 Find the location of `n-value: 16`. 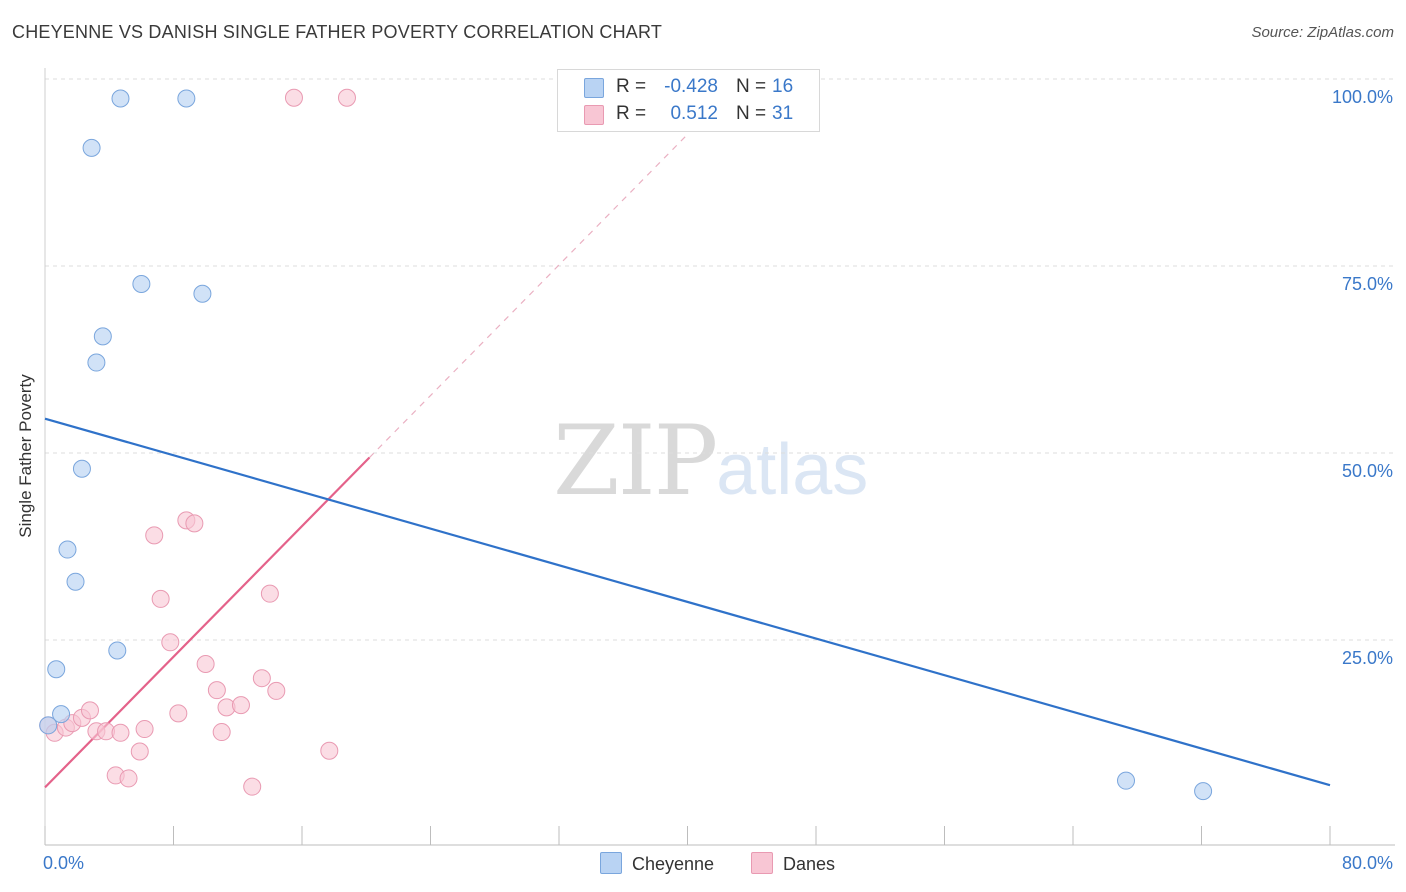

n-value: 16 is located at coordinates (783, 86).